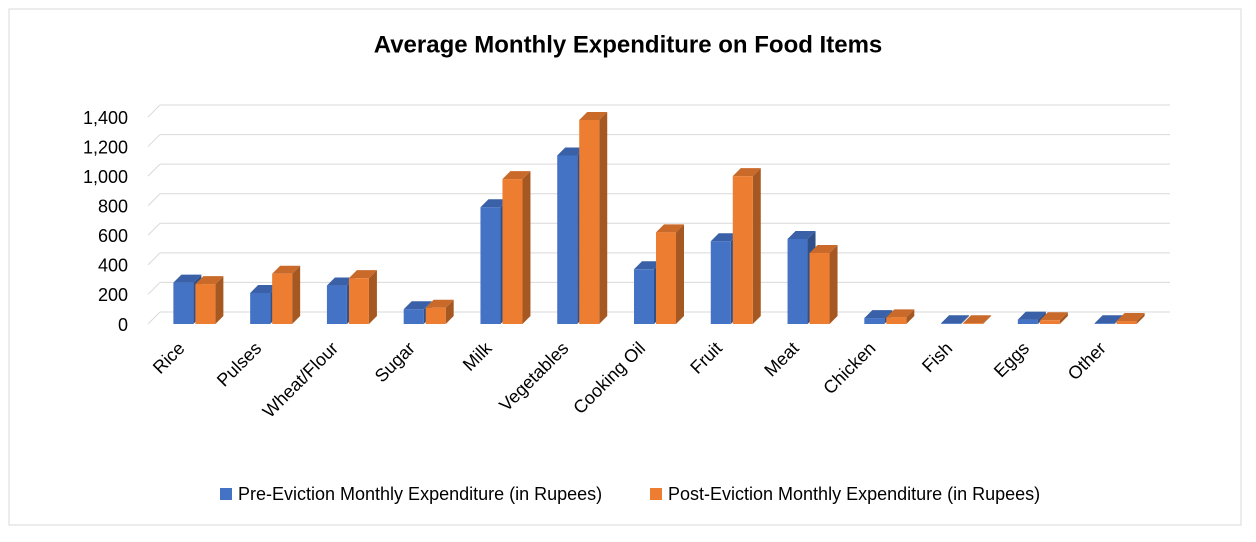 This screenshot has height=542, width=1256. Describe the element at coordinates (113, 236) in the screenshot. I see `y-tick-label: 600` at that location.